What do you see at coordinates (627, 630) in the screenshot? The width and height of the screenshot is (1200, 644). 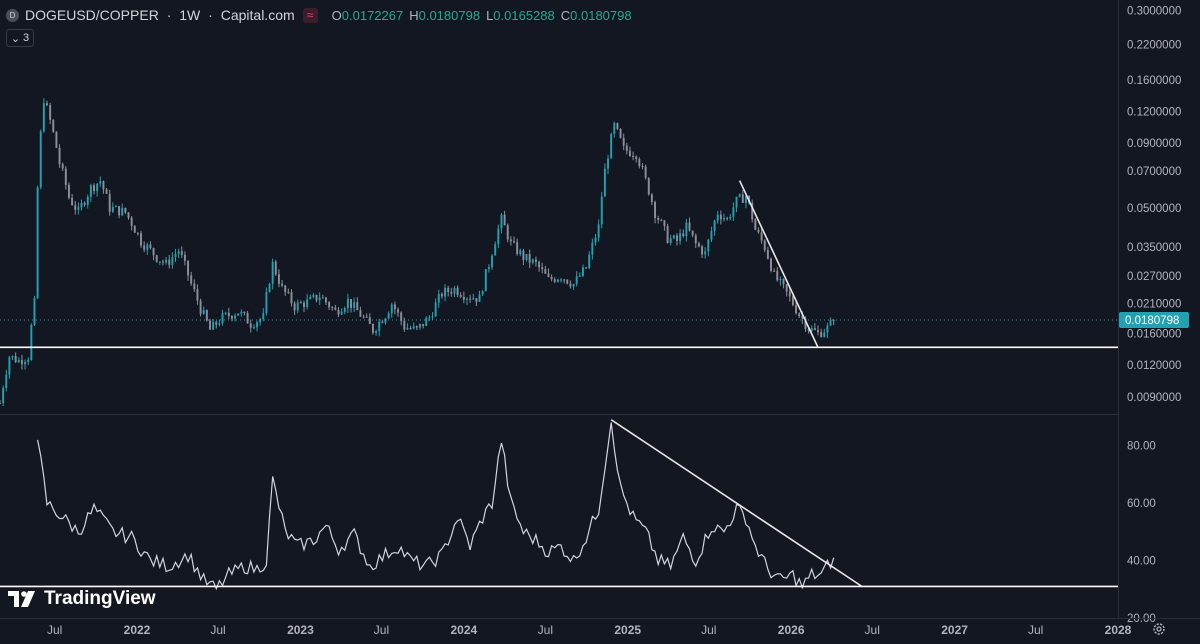 I see `time-tick-label: 2025` at bounding box center [627, 630].